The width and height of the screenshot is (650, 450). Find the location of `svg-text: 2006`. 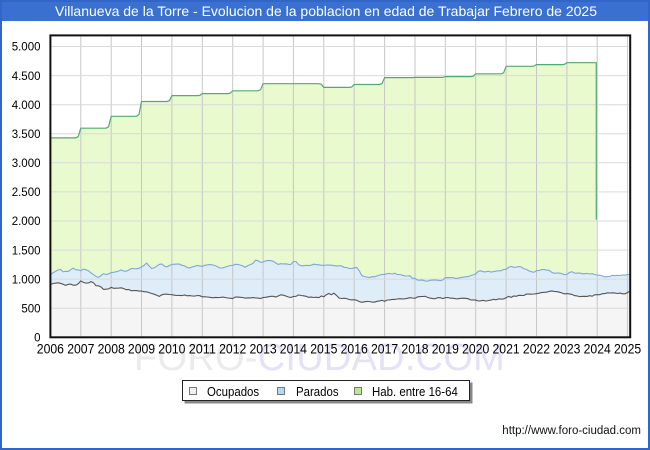

svg-text: 2006 is located at coordinates (50, 348).